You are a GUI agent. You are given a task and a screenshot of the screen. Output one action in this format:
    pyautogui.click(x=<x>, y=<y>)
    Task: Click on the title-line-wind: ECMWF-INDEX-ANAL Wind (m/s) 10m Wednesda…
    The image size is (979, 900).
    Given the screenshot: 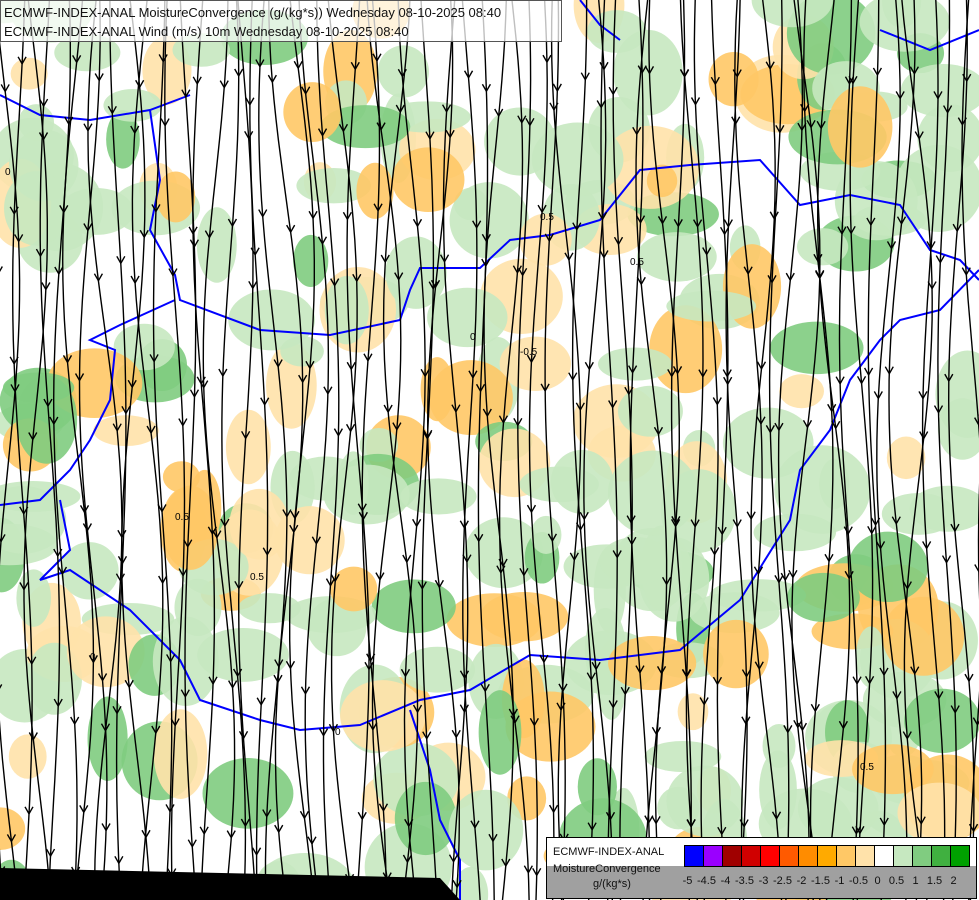 What is the action you would take?
    pyautogui.click(x=206, y=31)
    